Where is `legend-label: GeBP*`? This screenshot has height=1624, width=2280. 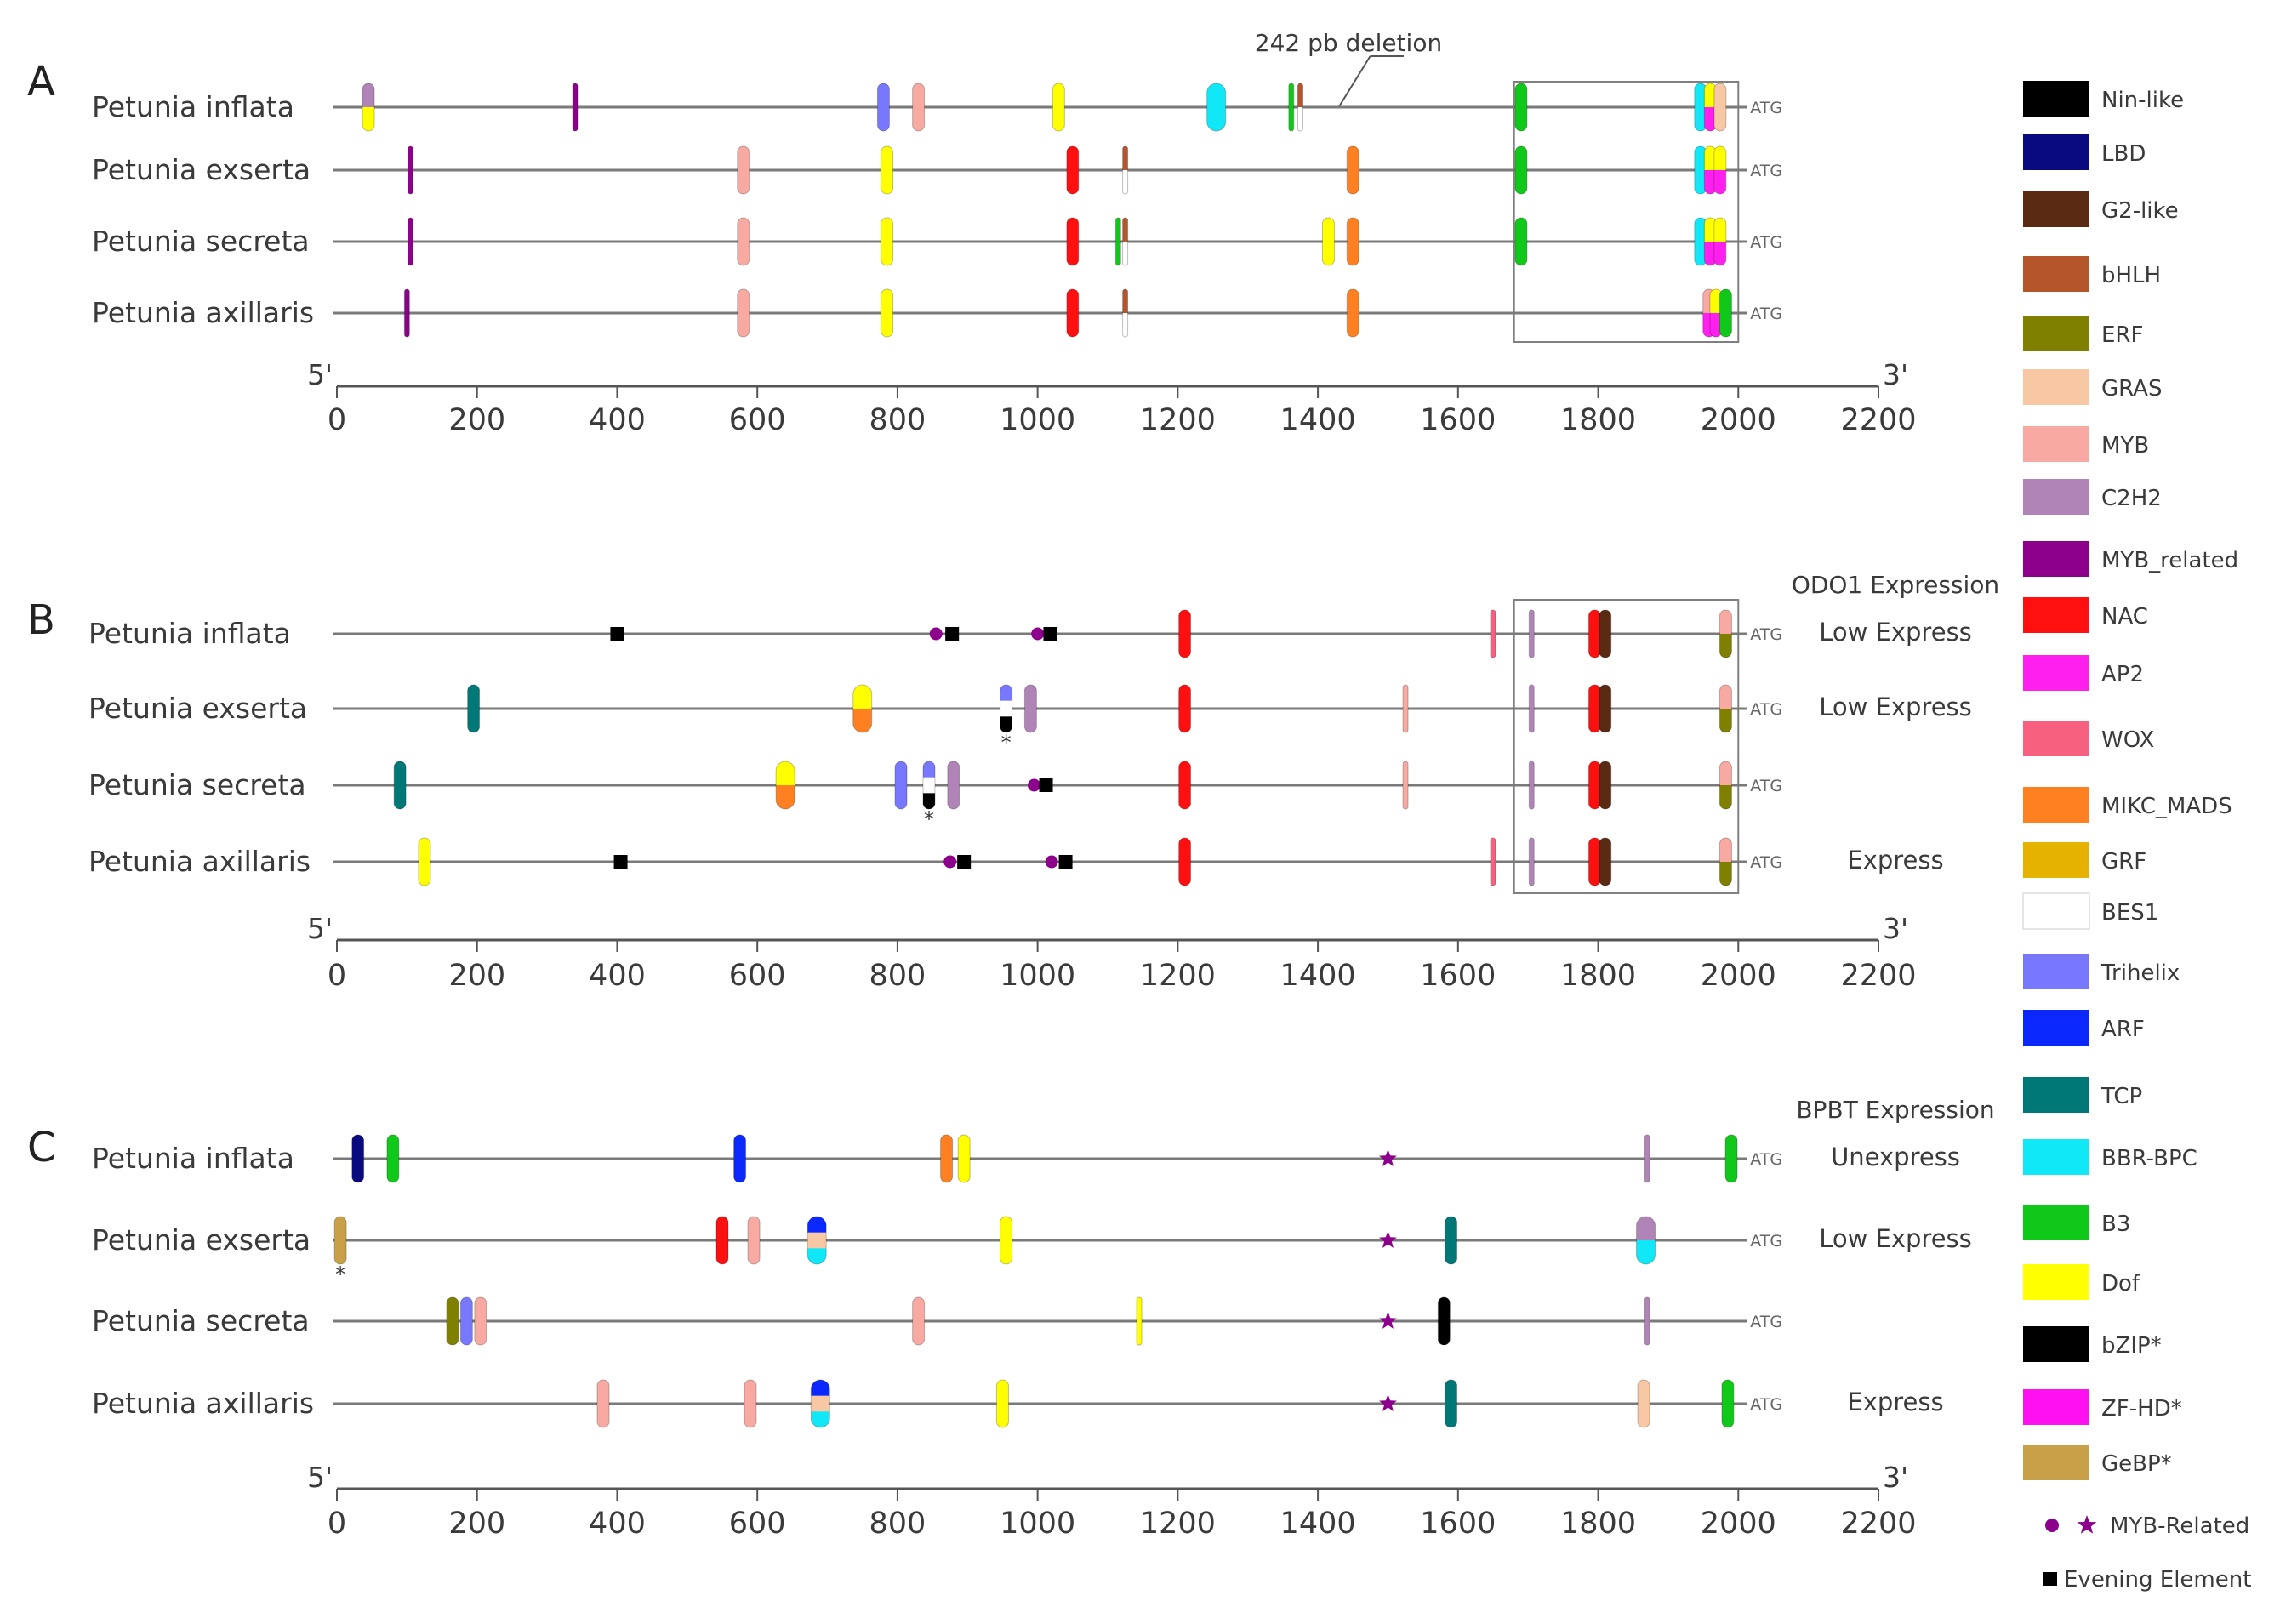
legend-label: GeBP* is located at coordinates (2137, 1464).